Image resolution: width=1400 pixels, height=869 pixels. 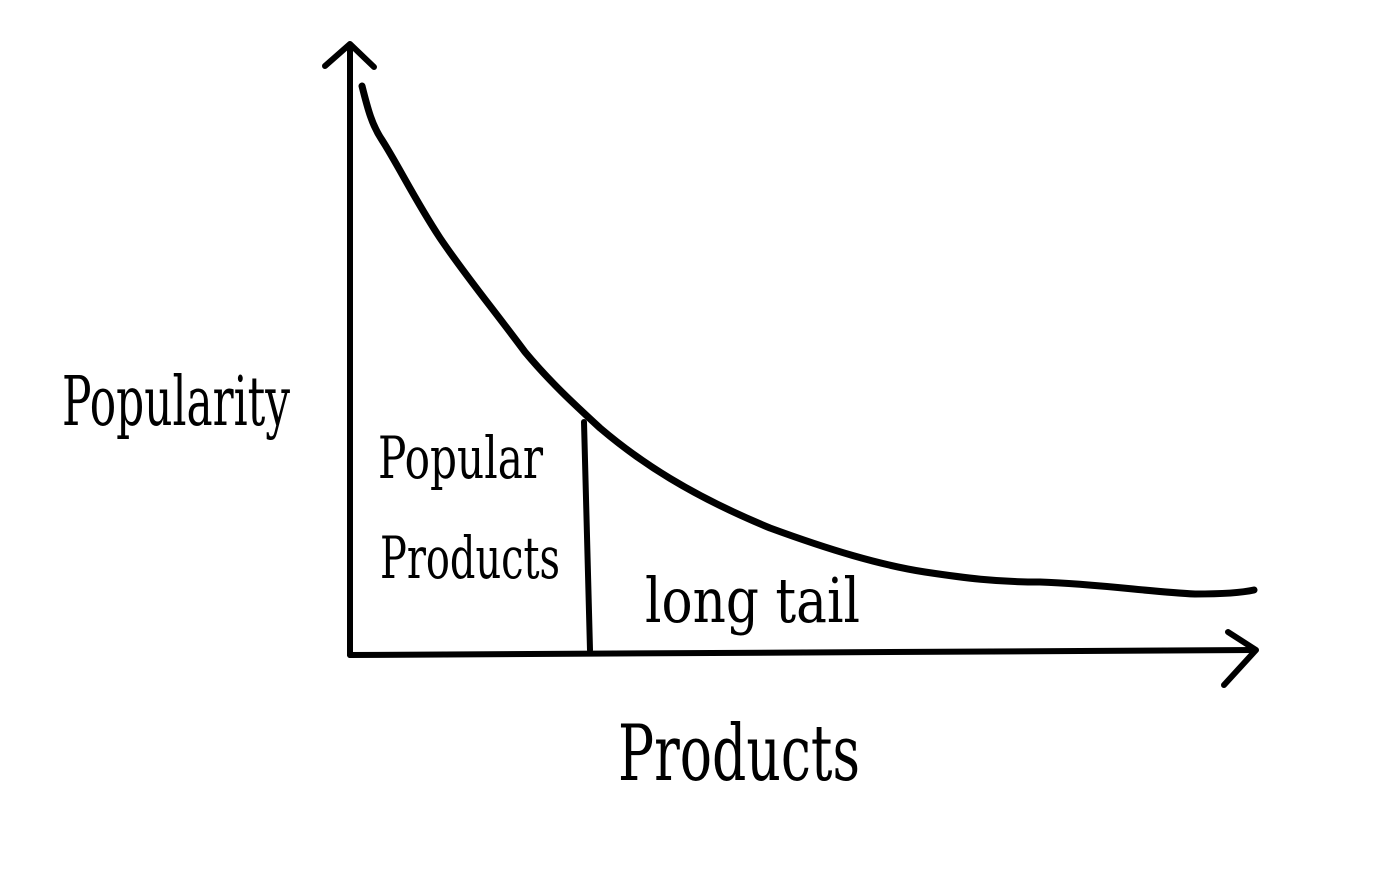 What do you see at coordinates (739, 754) in the screenshot?
I see `x-axis-label: Products` at bounding box center [739, 754].